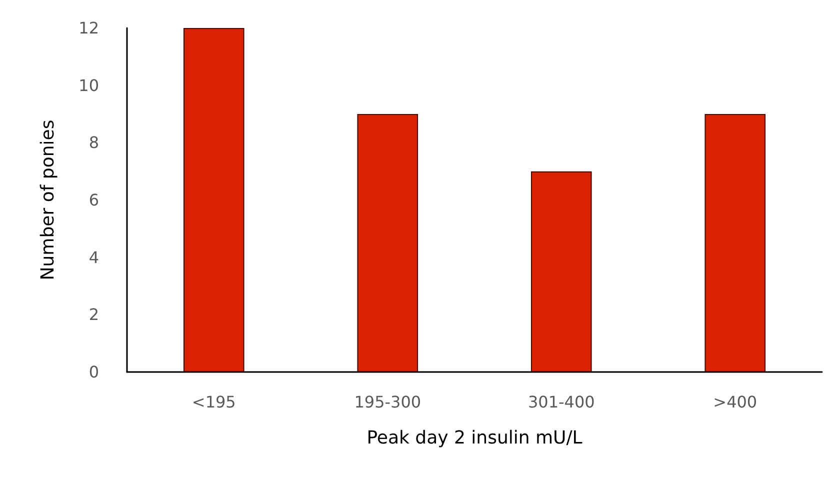 This screenshot has width=831, height=479. I want to click on y-tick-label: 10, so click(88, 85).